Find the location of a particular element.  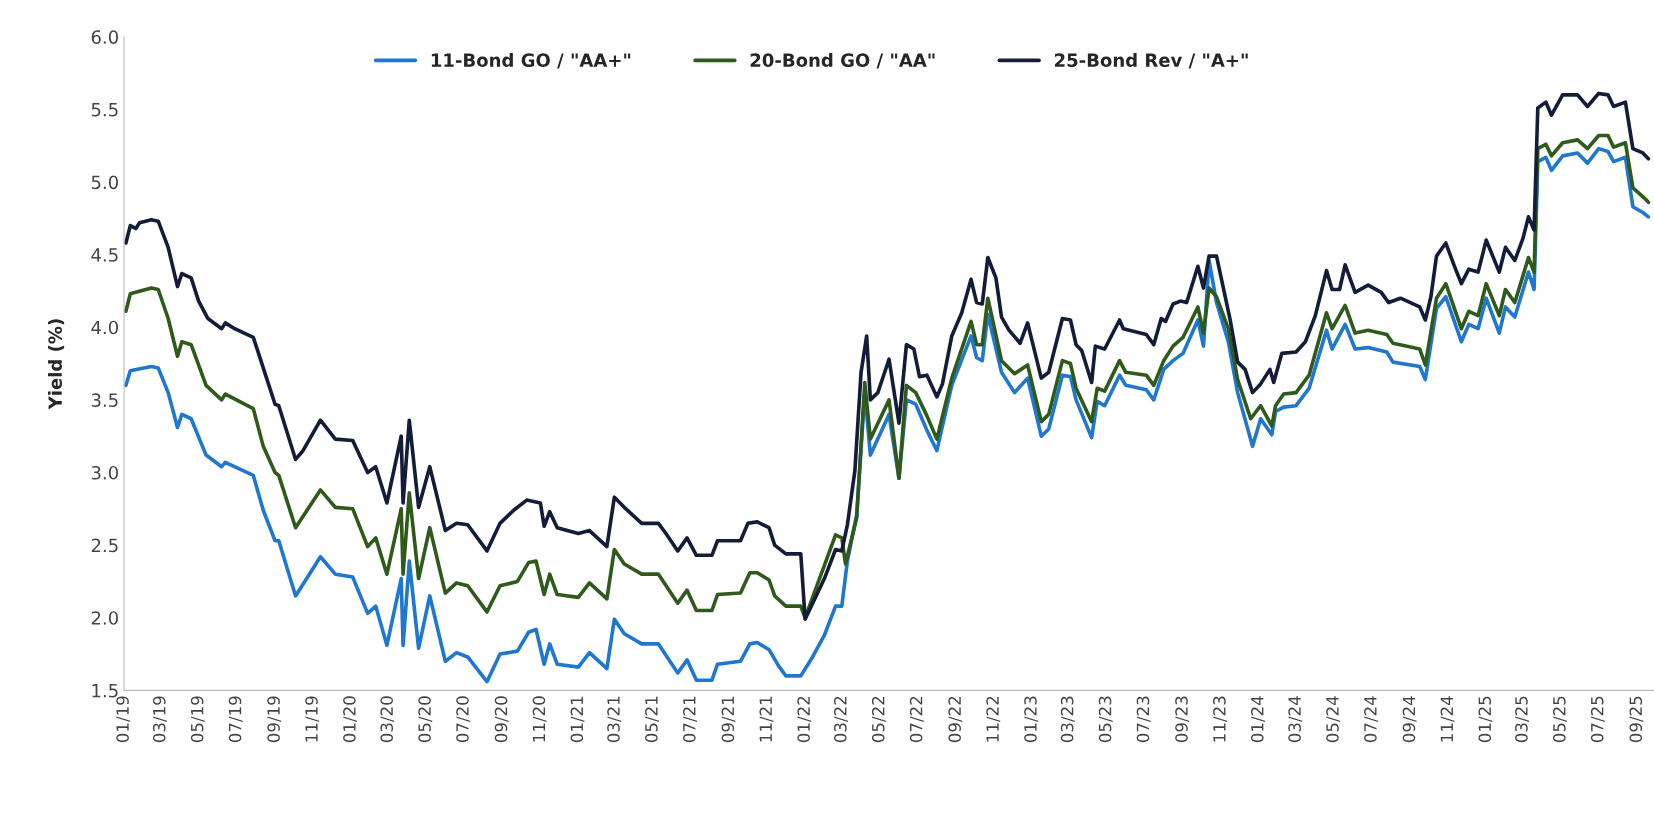

x-tick-label: 05/24 is located at coordinates (1333, 719).